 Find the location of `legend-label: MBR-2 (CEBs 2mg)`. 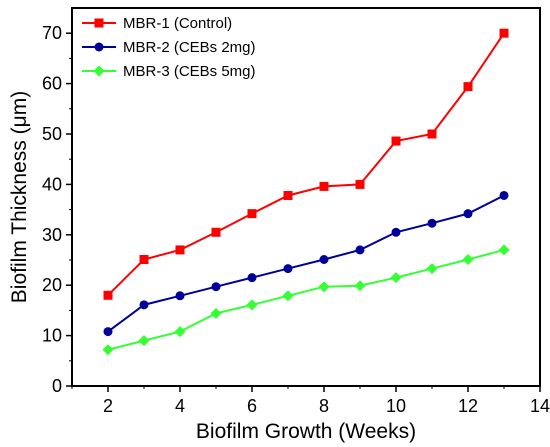

legend-label: MBR-2 (CEBs 2mg) is located at coordinates (189, 47).